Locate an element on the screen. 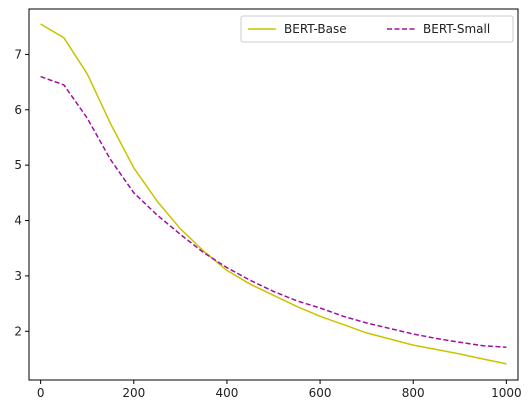 The width and height of the screenshot is (531, 405). x-tick-label: 800 is located at coordinates (413, 393).